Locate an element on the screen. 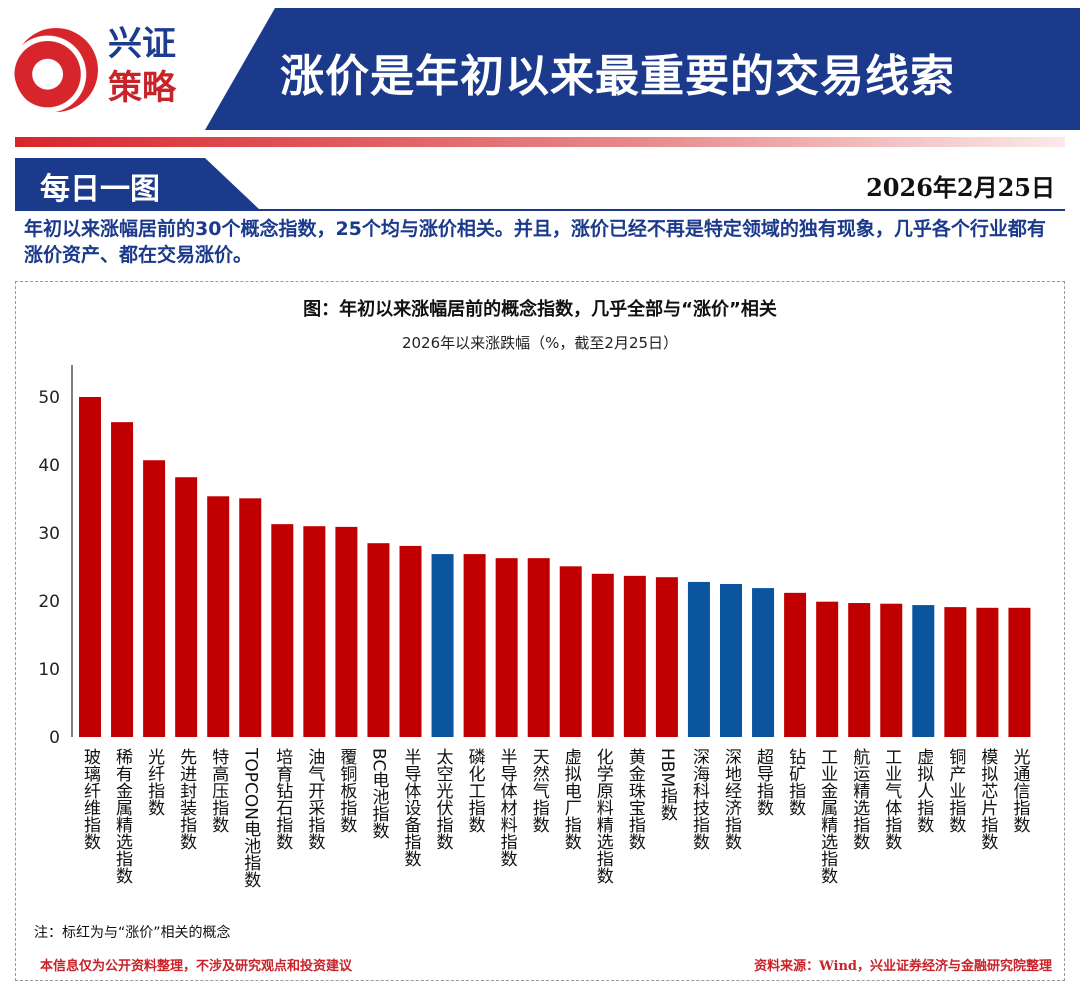  x-tick-label: 化学原料精选指数 is located at coordinates (602, 816).